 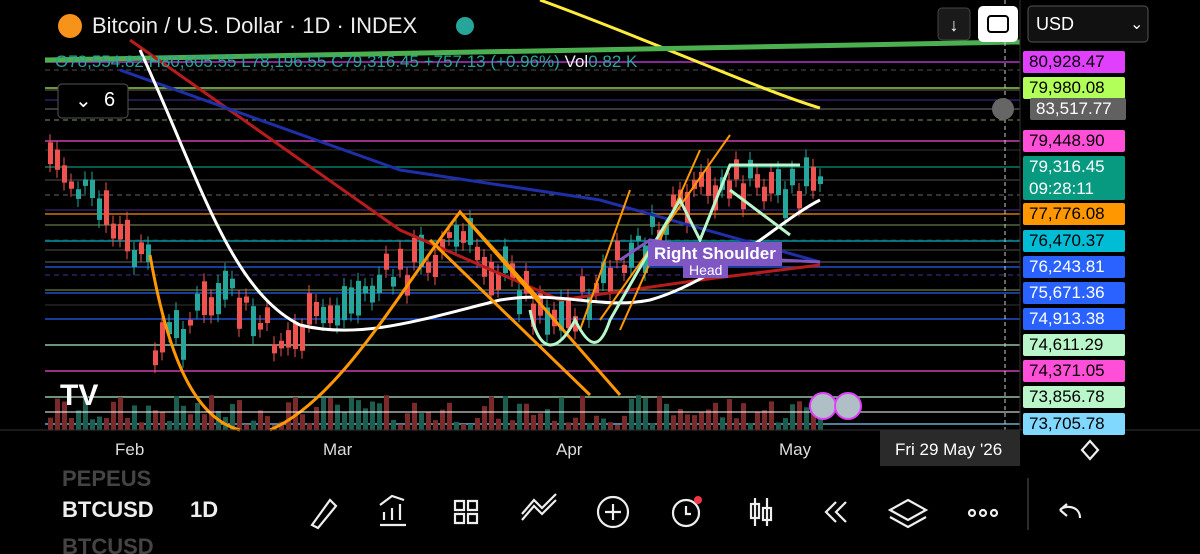 I want to click on price-text: 76,470.37, so click(x=1067, y=240).